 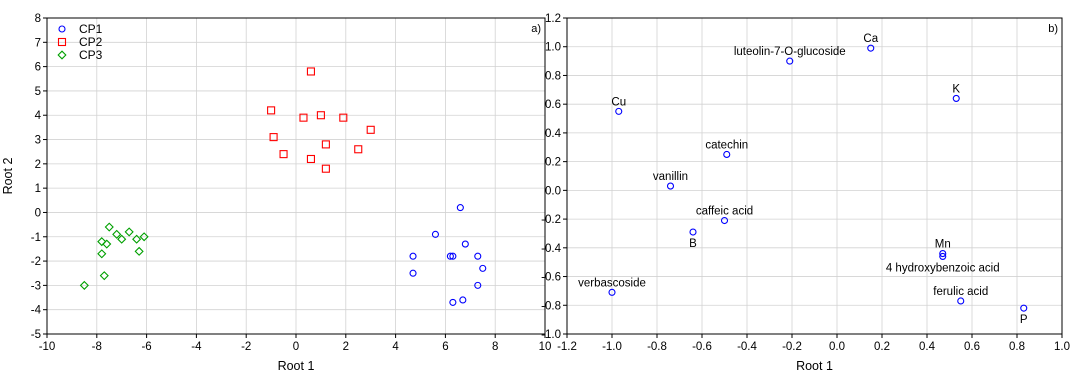 I want to click on y-tick-label: 4, so click(x=38, y=116).